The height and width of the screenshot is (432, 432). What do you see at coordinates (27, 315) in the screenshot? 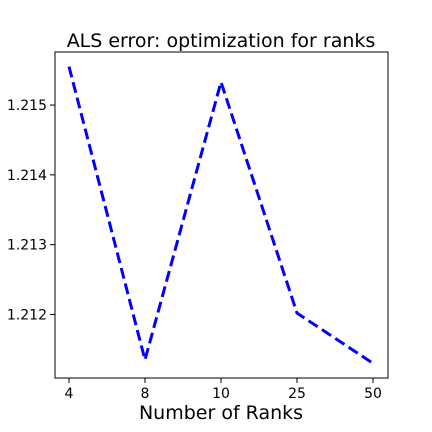
I see `y-tick-label: 1.212` at bounding box center [27, 315].